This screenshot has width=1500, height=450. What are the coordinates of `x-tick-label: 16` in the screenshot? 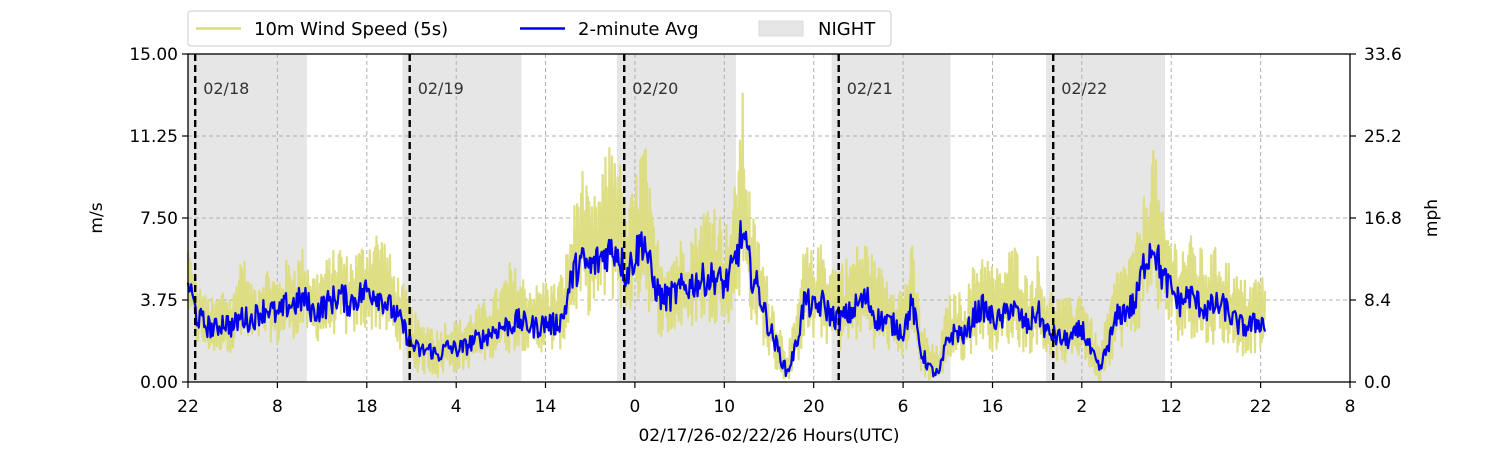 It's located at (993, 407).